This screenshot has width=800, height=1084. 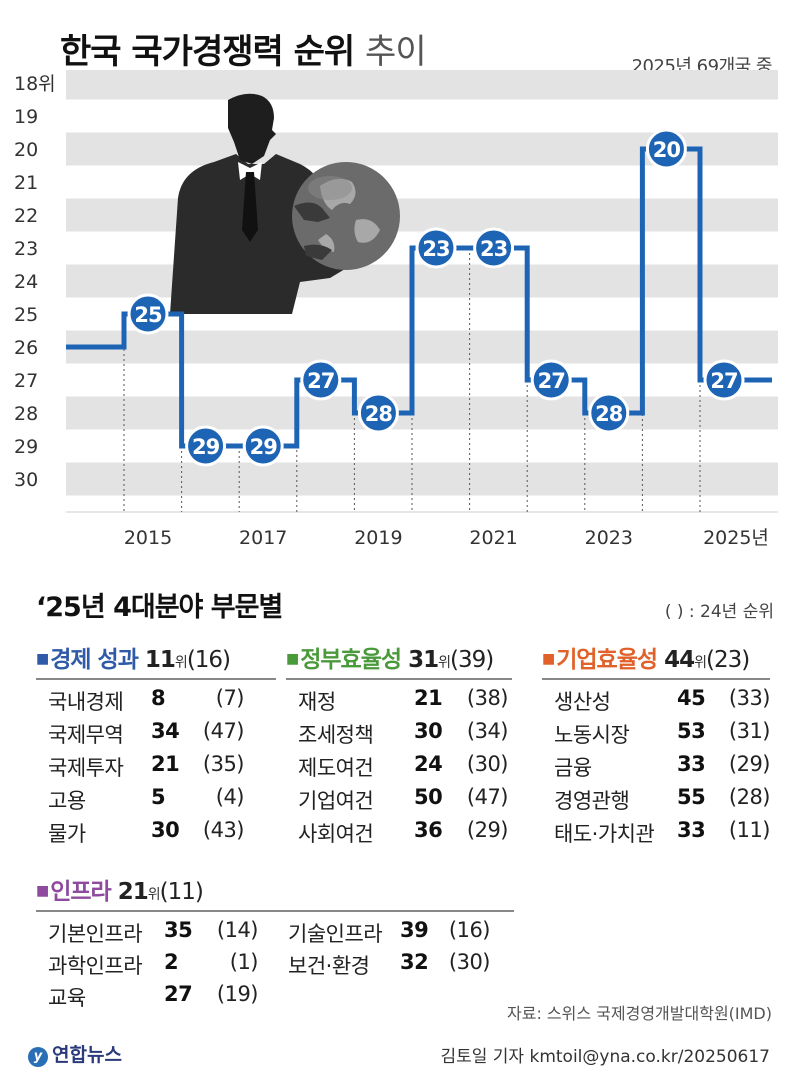 I want to click on row-name: 태도·가치관, so click(x=604, y=834).